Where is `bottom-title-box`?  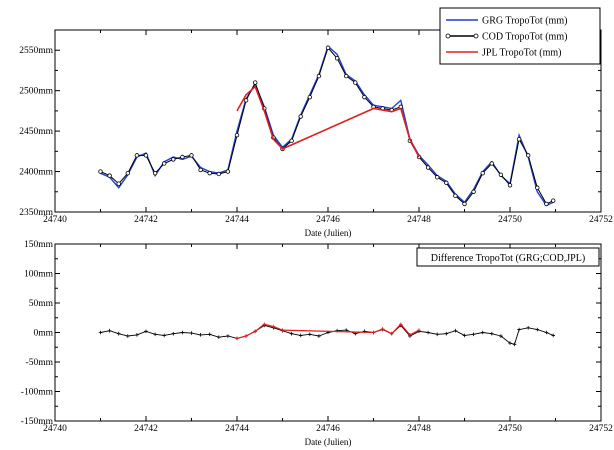
bottom-title-box is located at coordinates (508, 257).